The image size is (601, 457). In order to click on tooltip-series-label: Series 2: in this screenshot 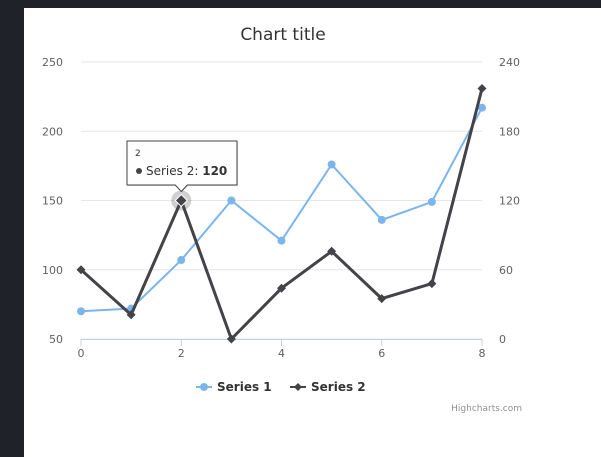, I will do `click(174, 171)`.